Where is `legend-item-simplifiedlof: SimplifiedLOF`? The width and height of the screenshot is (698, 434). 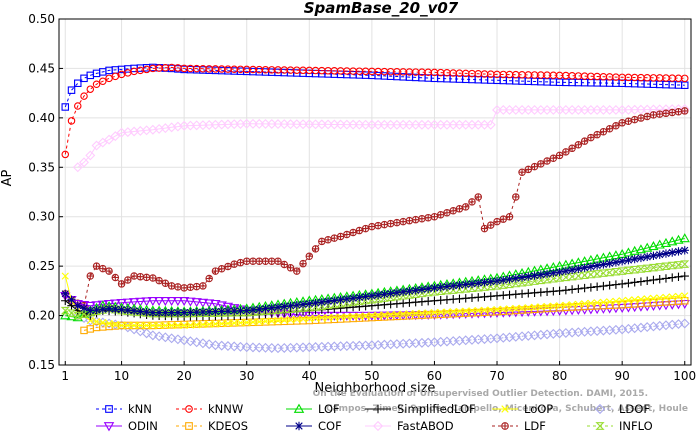 legend-item-simplifiedlof: SimplifiedLOF is located at coordinates (420, 409).